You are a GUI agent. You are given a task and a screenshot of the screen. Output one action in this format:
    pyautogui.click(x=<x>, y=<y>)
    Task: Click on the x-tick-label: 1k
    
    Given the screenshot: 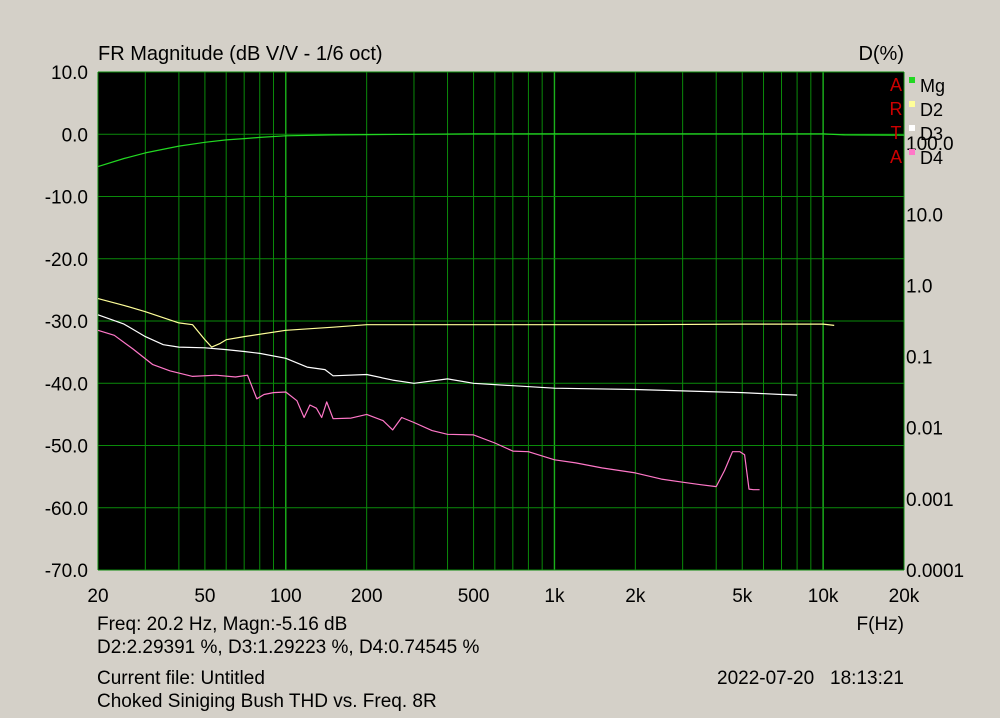 What is the action you would take?
    pyautogui.click(x=554, y=596)
    